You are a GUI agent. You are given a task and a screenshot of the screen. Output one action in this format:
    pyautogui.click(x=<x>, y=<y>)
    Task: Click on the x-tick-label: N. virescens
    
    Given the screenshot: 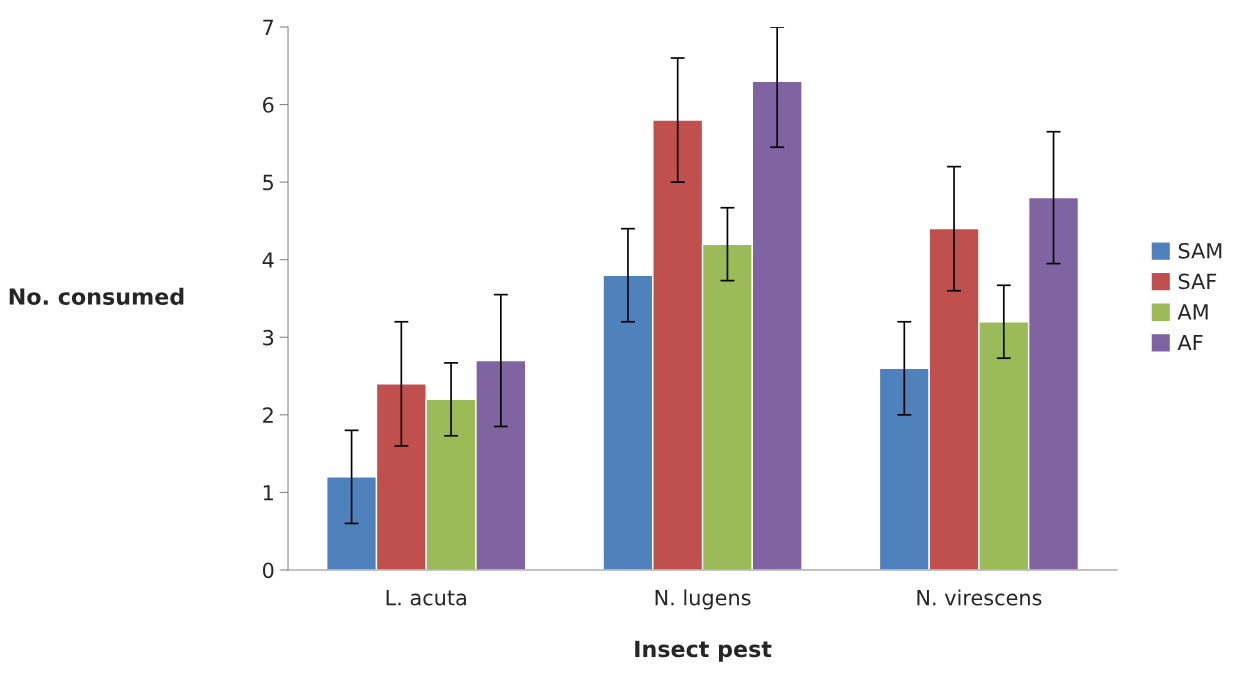 What is the action you would take?
    pyautogui.click(x=979, y=597)
    